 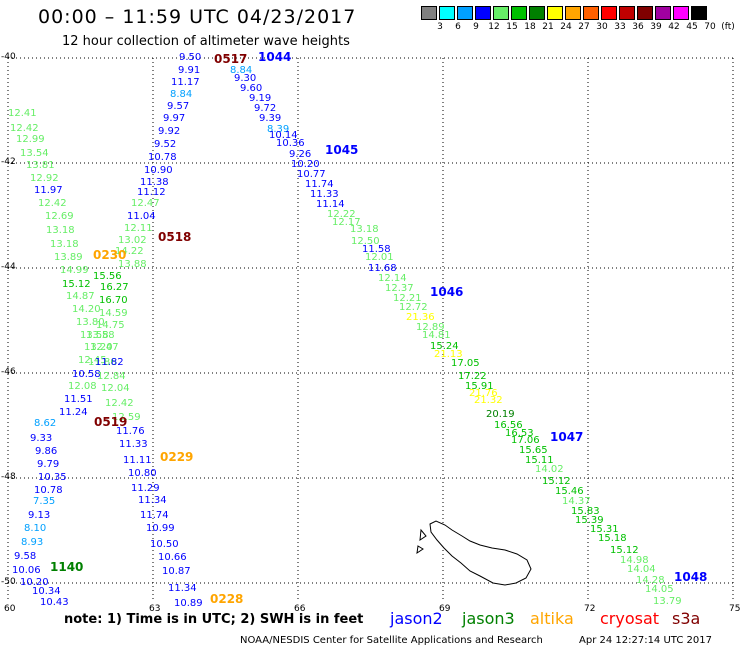 What do you see at coordinates (508, 425) in the screenshot?
I see `wave-height-value: 16.56` at bounding box center [508, 425].